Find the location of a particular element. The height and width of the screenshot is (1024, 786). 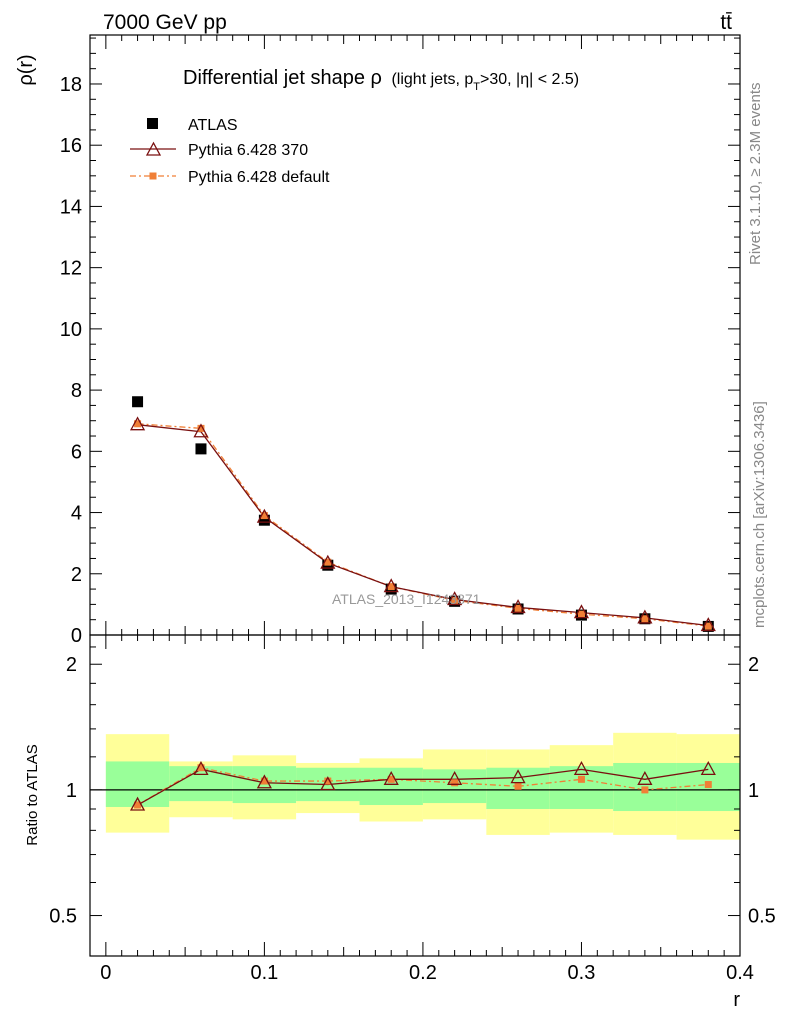

ratio-default-line is located at coordinates (423, 786).